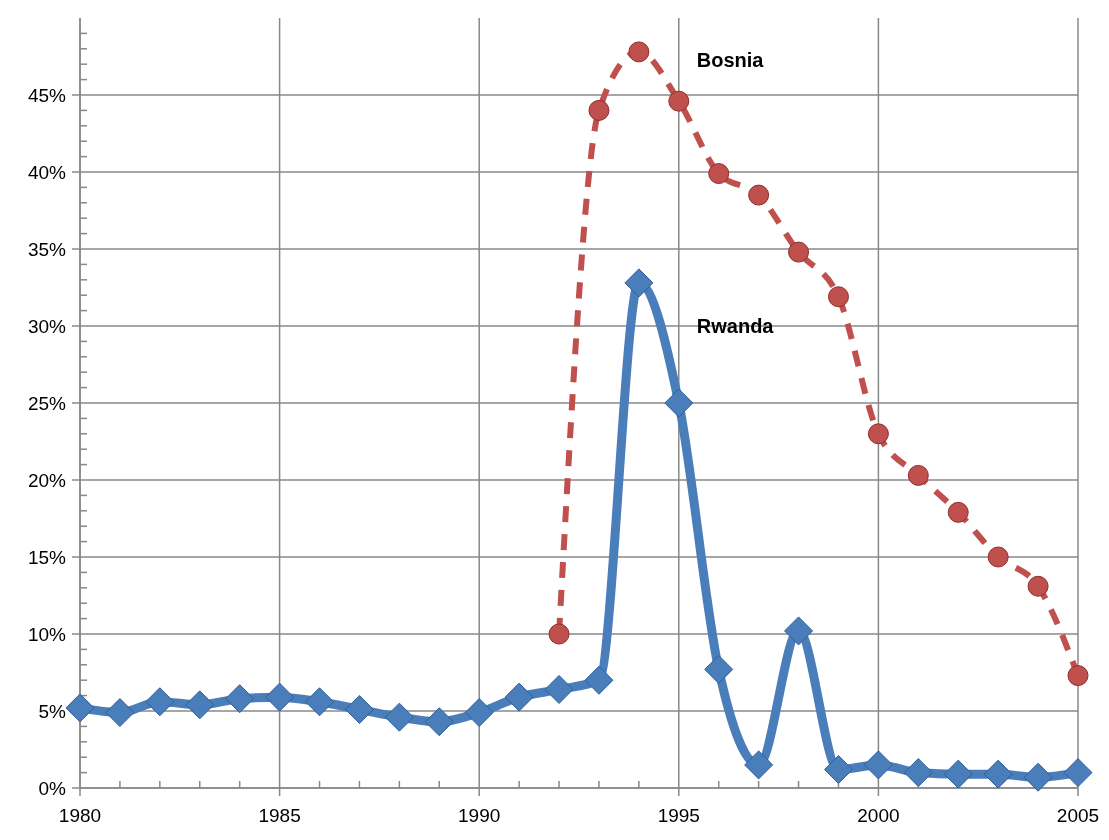 The width and height of the screenshot is (1109, 840). What do you see at coordinates (678, 815) in the screenshot?
I see `x-tick-label: 1995` at bounding box center [678, 815].